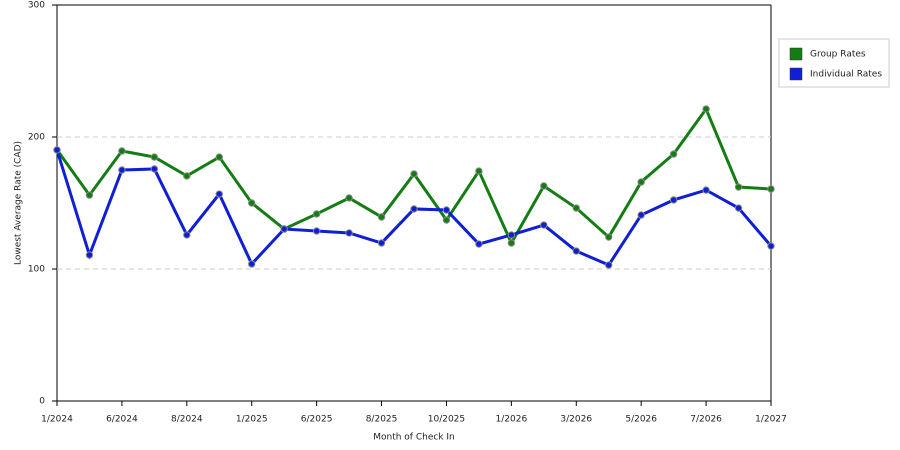 The width and height of the screenshot is (900, 450). What do you see at coordinates (446, 420) in the screenshot?
I see `x-tick-label: 10/2025` at bounding box center [446, 420].